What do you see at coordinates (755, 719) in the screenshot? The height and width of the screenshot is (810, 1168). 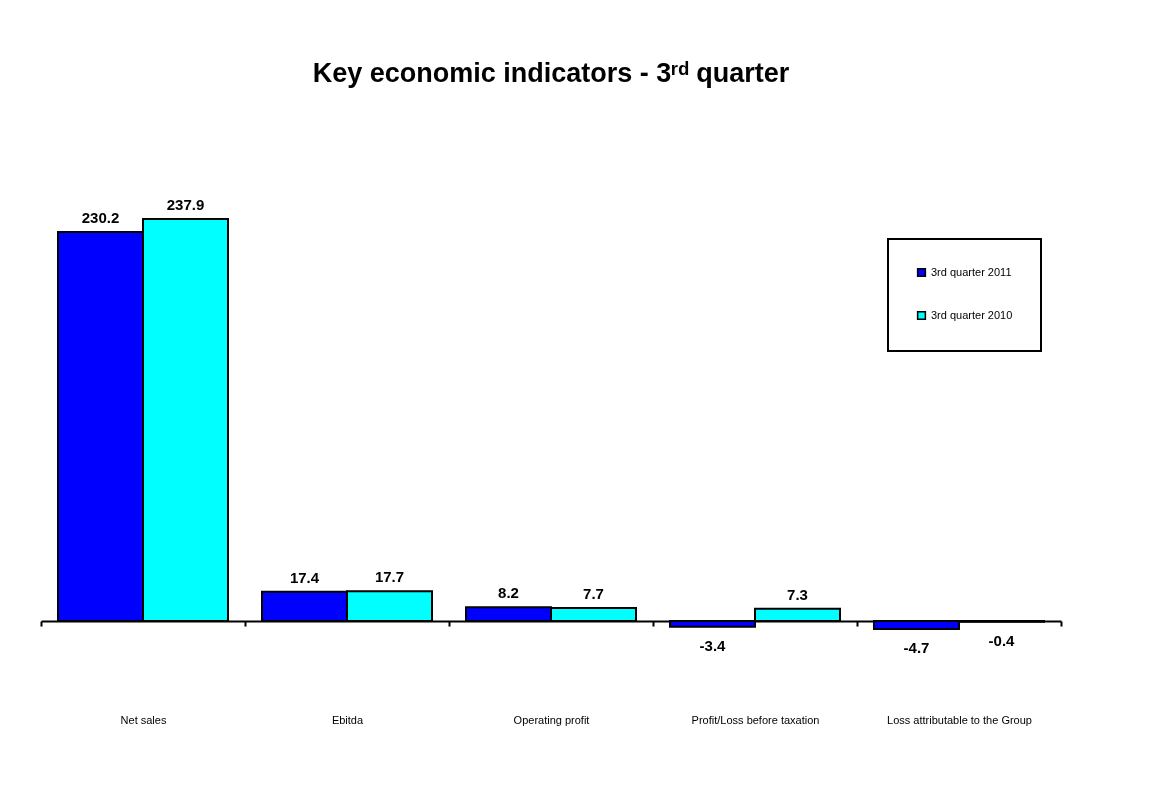 I see `x-tick-label: Profit/Loss before taxation` at bounding box center [755, 719].